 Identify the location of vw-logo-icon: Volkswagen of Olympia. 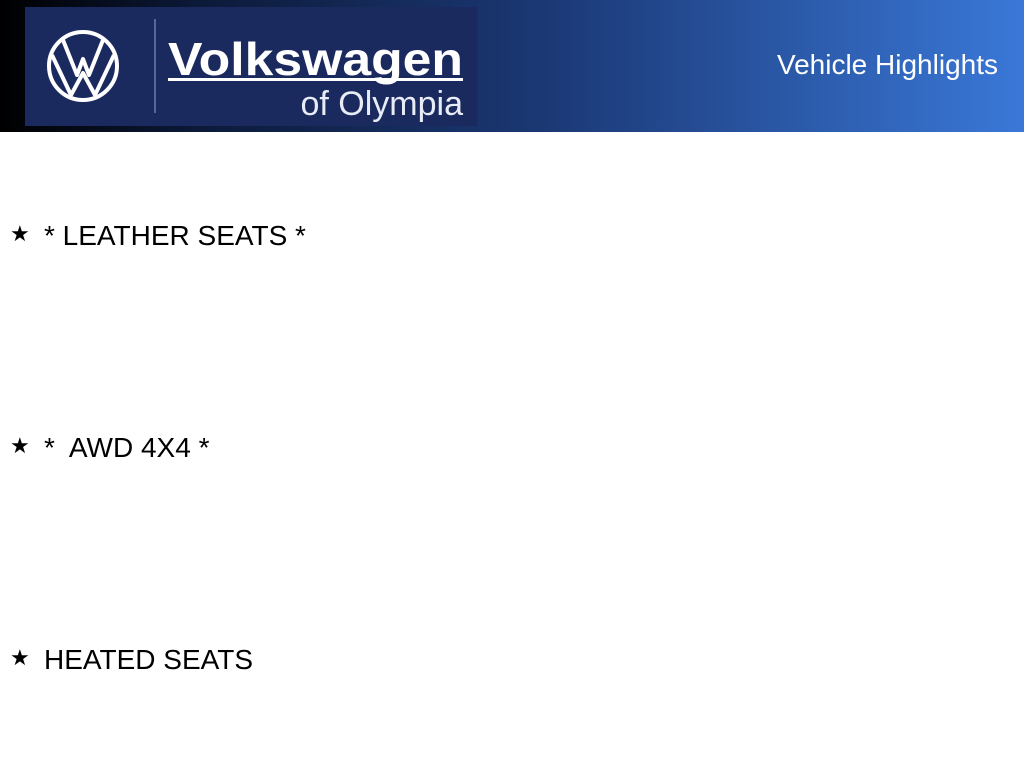
(255, 71).